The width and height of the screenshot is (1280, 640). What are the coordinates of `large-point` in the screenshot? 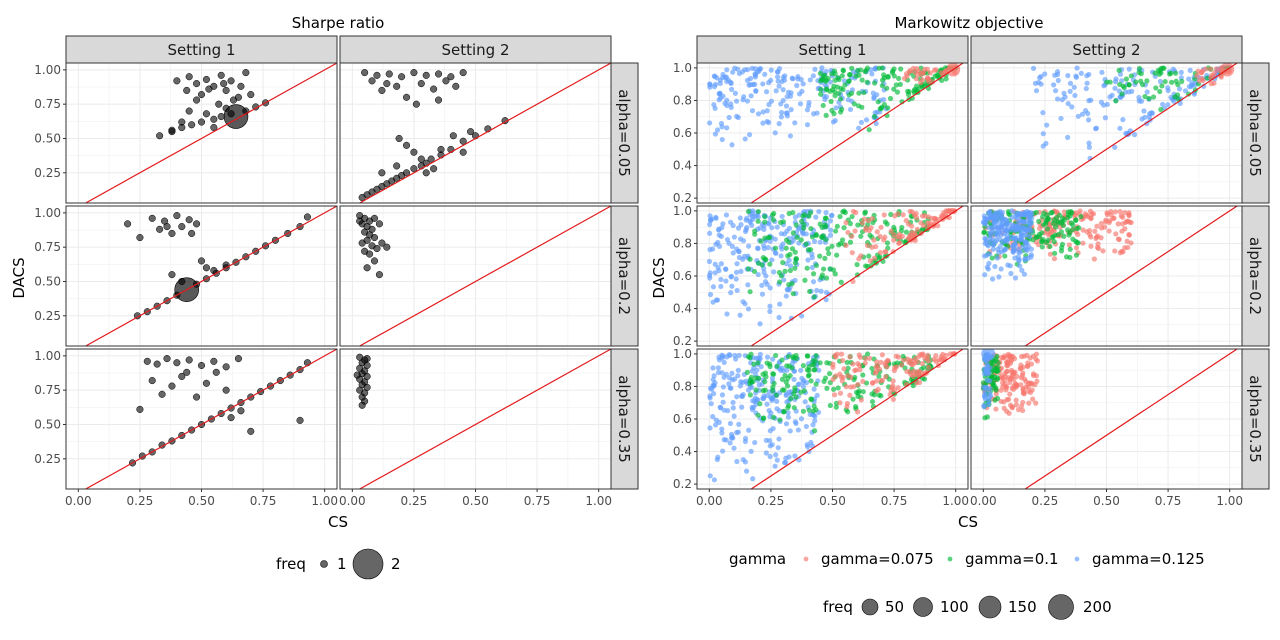 It's located at (988, 355).